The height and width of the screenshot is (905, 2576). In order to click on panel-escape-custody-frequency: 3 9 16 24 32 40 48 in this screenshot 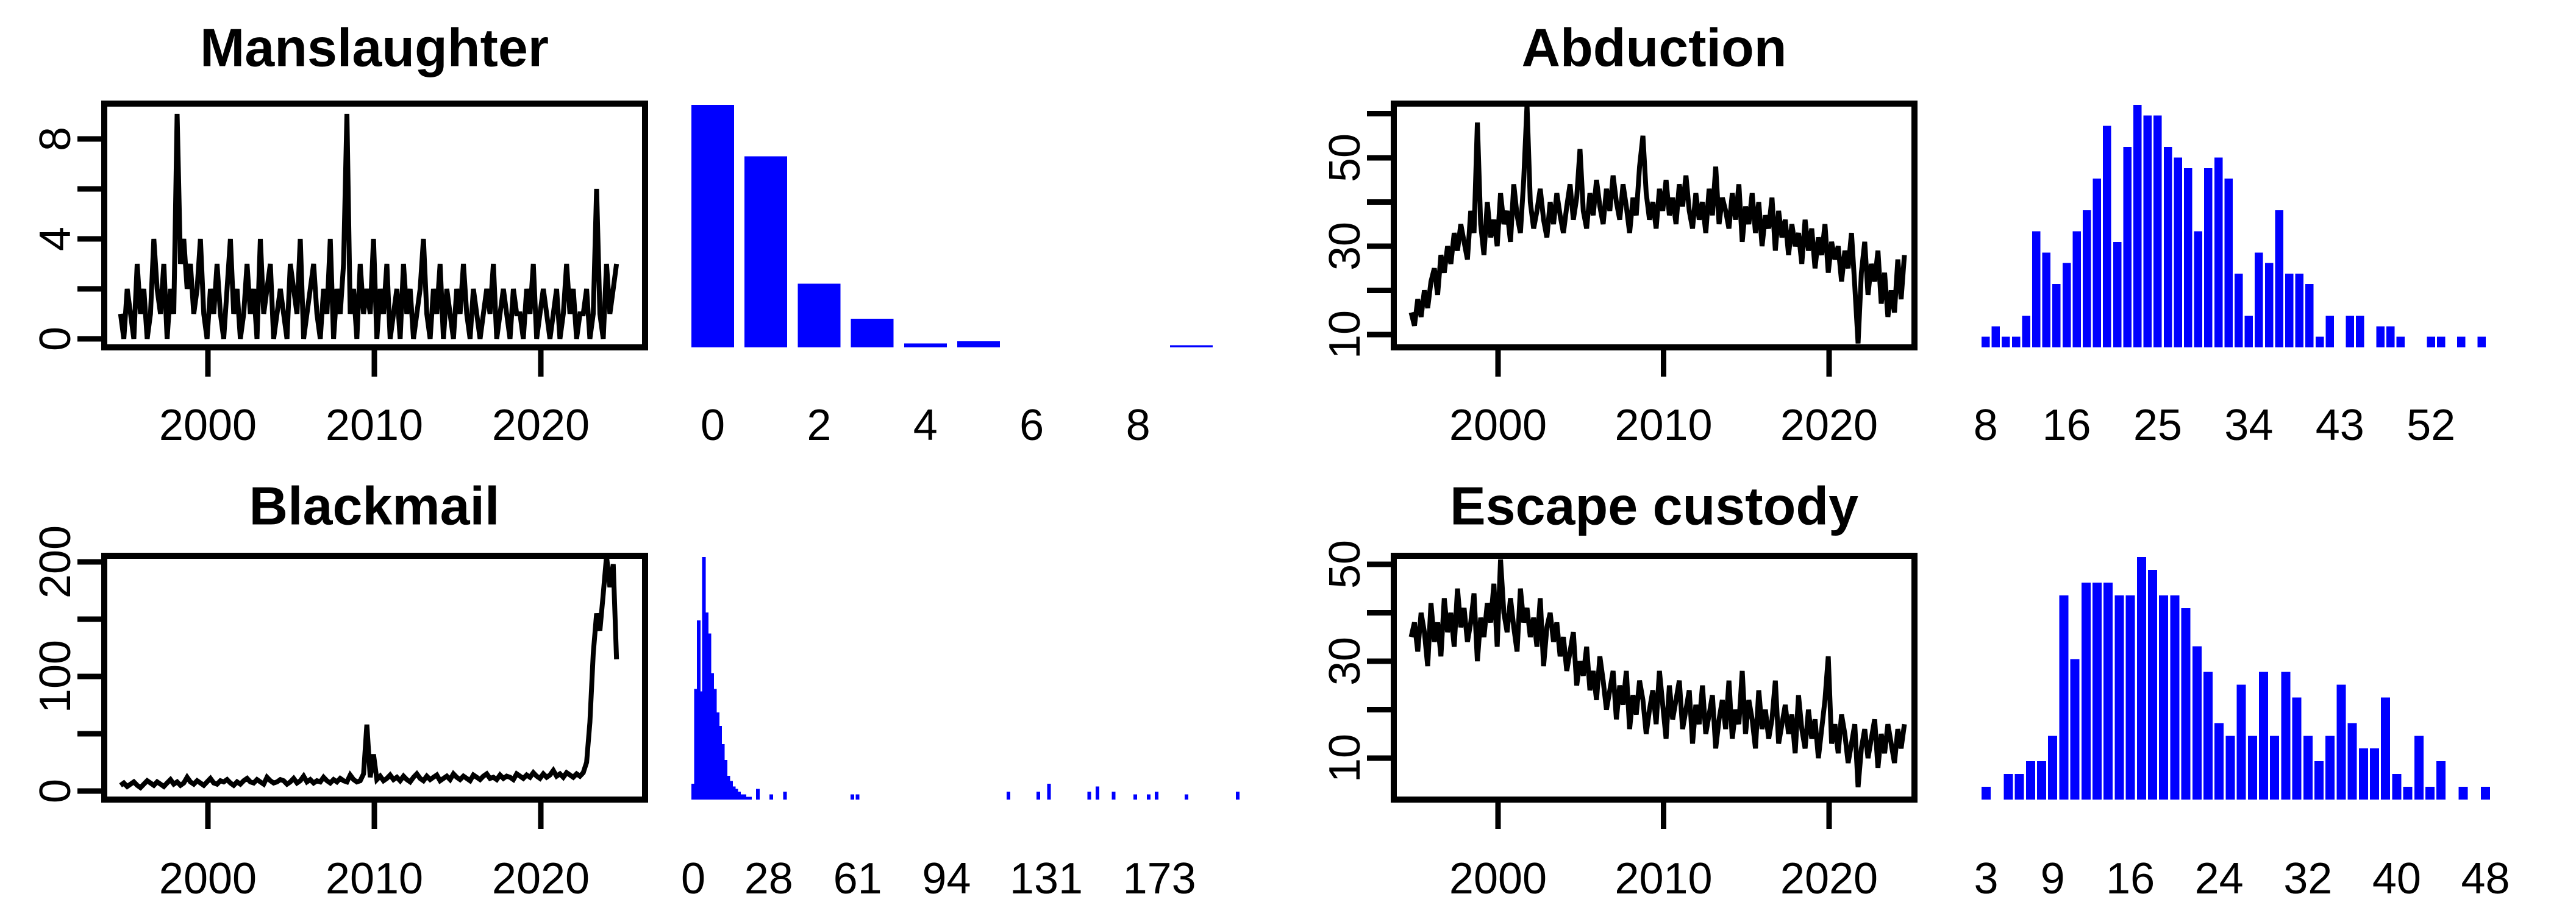, I will do `click(2242, 730)`.